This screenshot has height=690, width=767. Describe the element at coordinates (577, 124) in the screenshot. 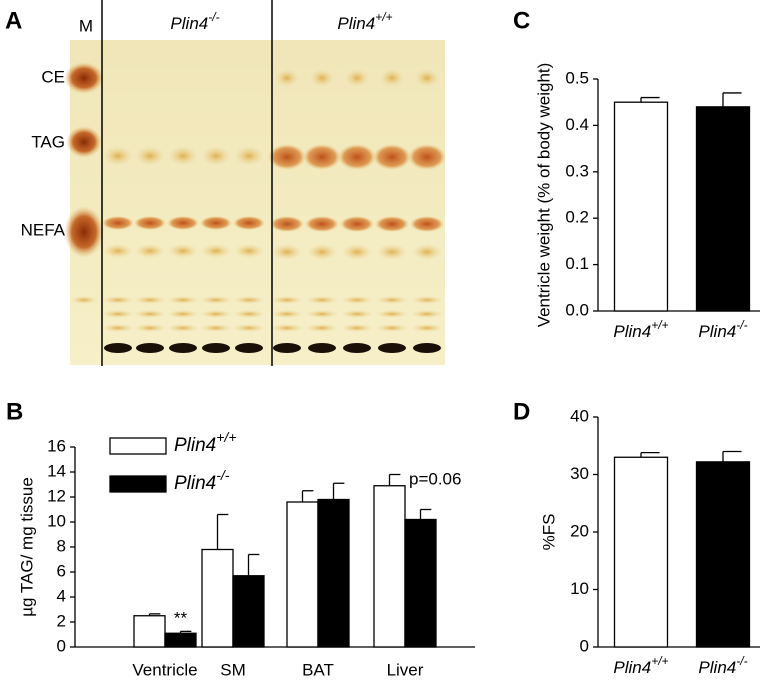

I see `y-tick-label: 0.4` at that location.